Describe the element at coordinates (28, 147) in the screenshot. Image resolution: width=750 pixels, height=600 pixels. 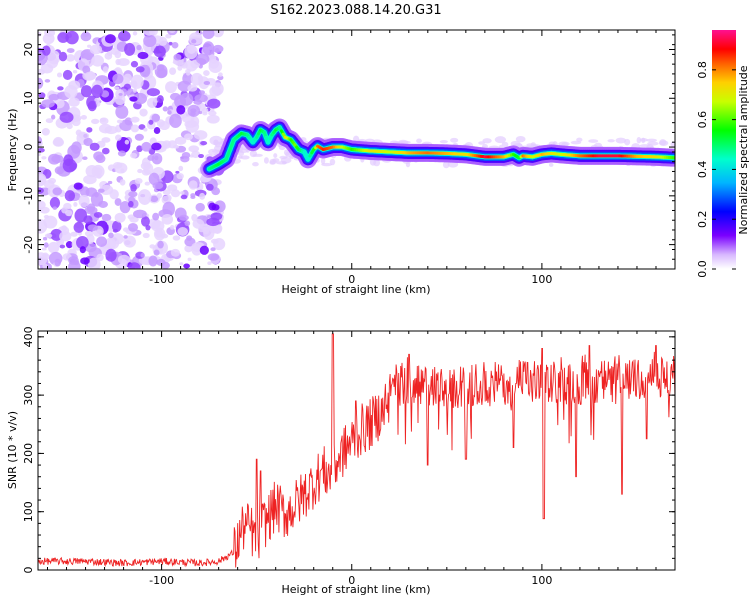
I see `spectrogram-y-tick-label: 0` at that location.